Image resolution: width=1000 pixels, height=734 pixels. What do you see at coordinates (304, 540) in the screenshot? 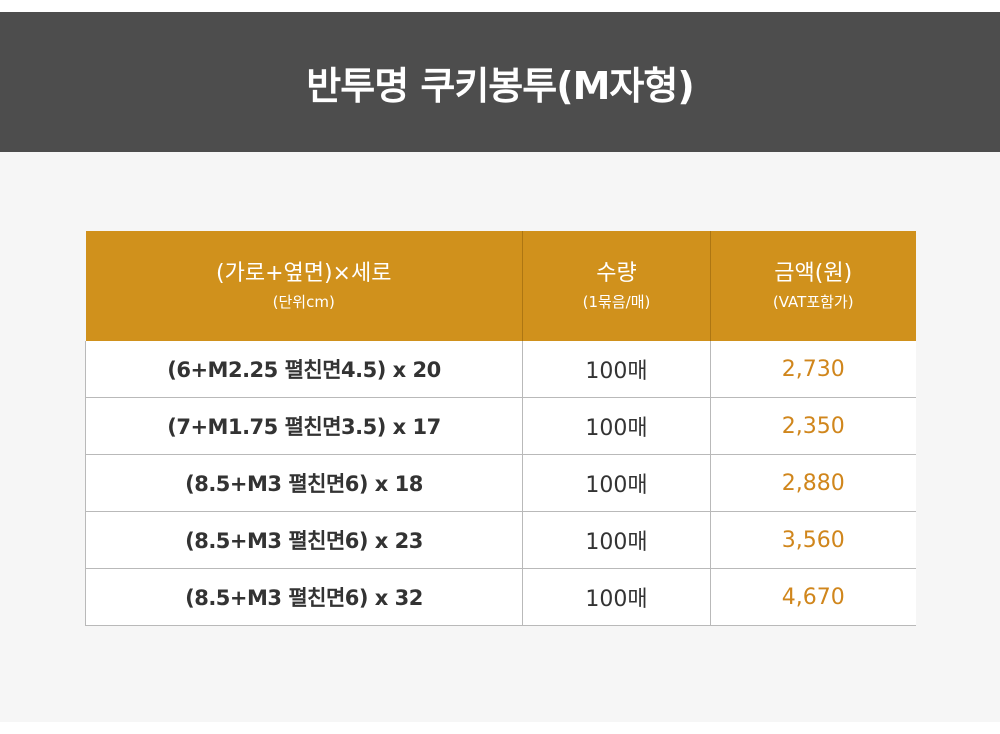
I see `size-cell: (8.5+M3 펼친면6) x 23` at bounding box center [304, 540].